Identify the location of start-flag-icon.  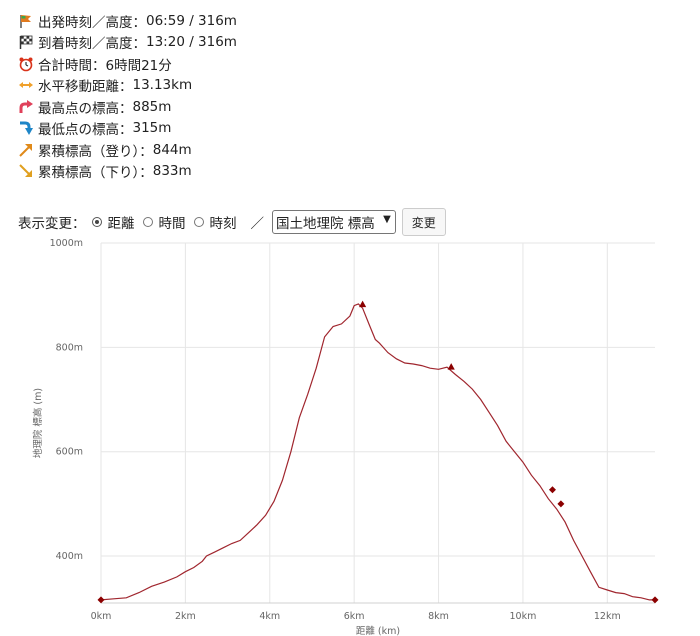
(26, 21).